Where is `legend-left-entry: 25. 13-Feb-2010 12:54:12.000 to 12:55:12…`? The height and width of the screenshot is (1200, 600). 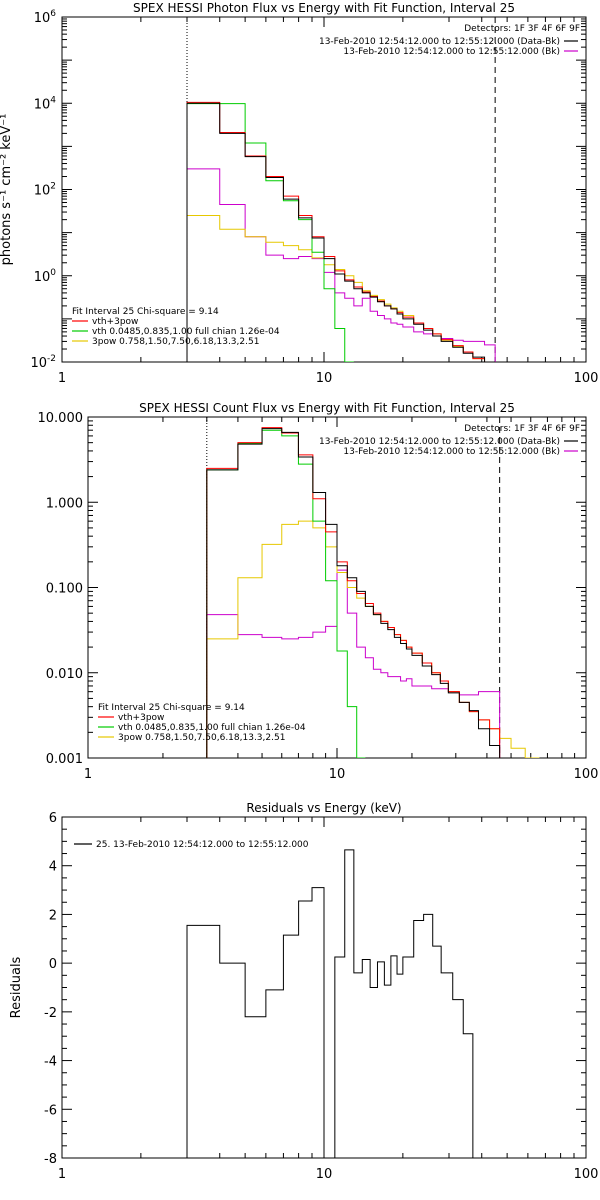 legend-left-entry: 25. 13-Feb-2010 12:54:12.000 to 12:55:12… is located at coordinates (202, 845).